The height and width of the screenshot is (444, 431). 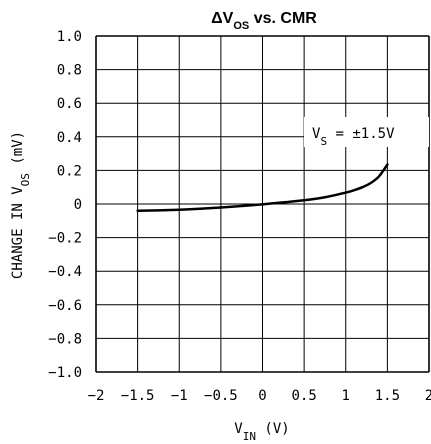 I want to click on y-tick-label: −0.4, so click(x=65, y=272).